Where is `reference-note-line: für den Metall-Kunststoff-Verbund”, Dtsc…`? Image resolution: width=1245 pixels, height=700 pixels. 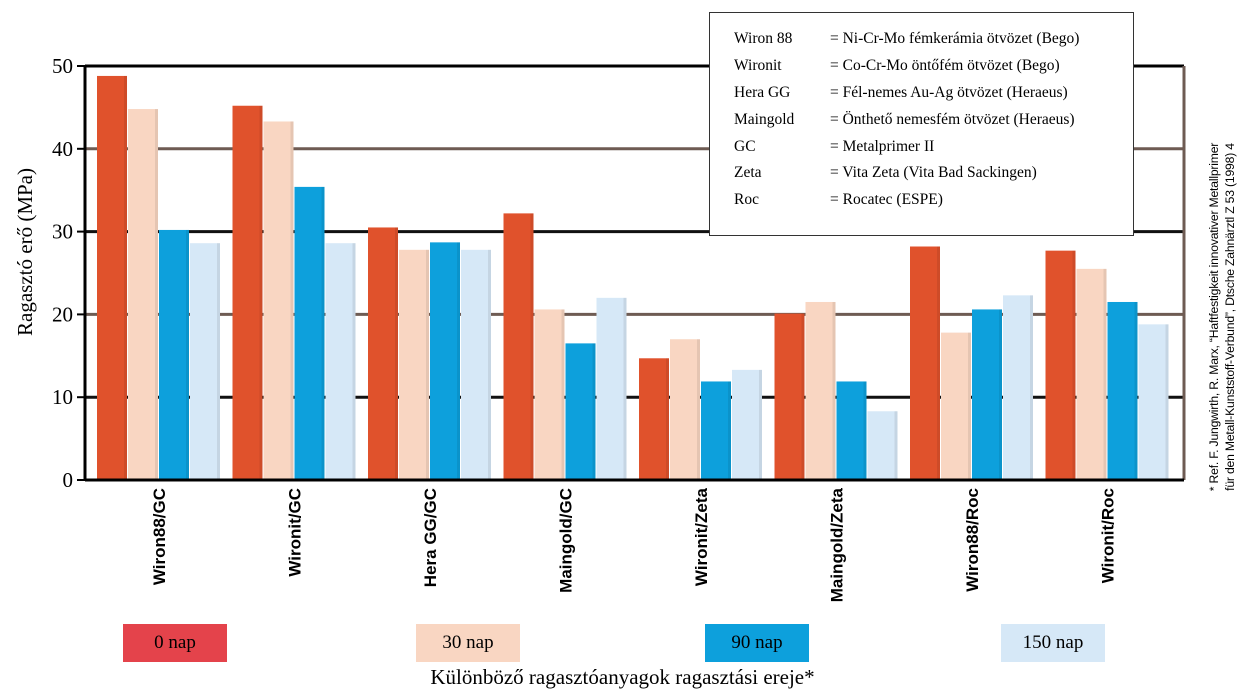
reference-note-line: für den Metall-Kunststoff-Verbund”, Dtsc… is located at coordinates (1230, 317).